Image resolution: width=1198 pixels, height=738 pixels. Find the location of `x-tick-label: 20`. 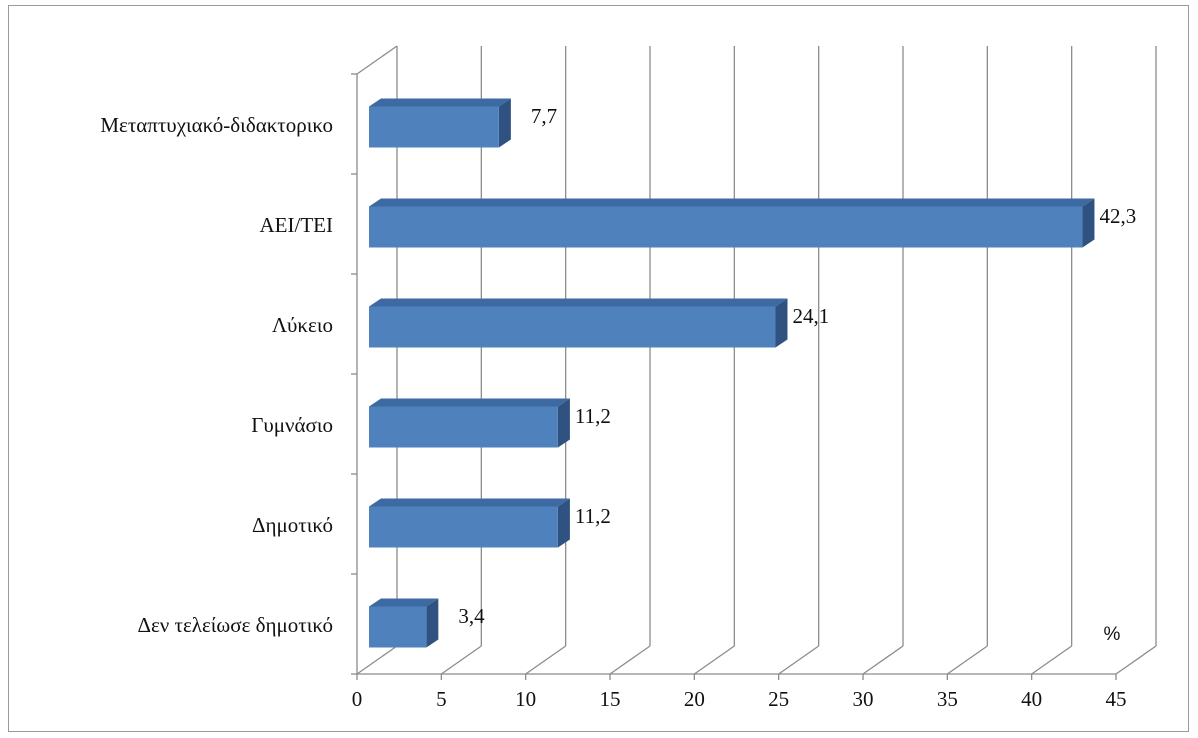

x-tick-label: 20 is located at coordinates (694, 699).